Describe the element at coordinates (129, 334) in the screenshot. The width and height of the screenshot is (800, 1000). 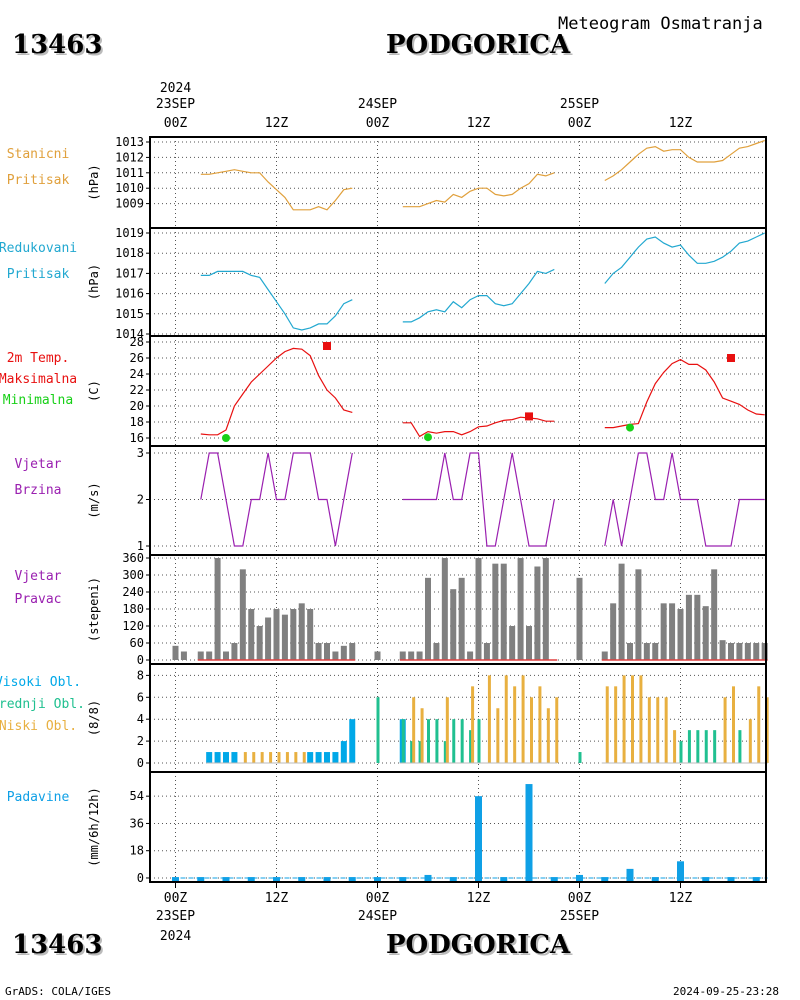
I see `y-tick-label: 1014` at that location.